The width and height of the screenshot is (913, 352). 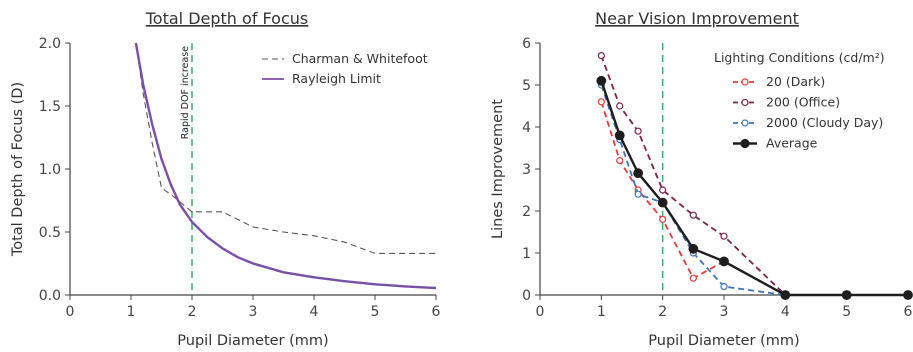 What do you see at coordinates (252, 341) in the screenshot?
I see `dof-x-axis-label: Pupil Diameter (mm)` at bounding box center [252, 341].